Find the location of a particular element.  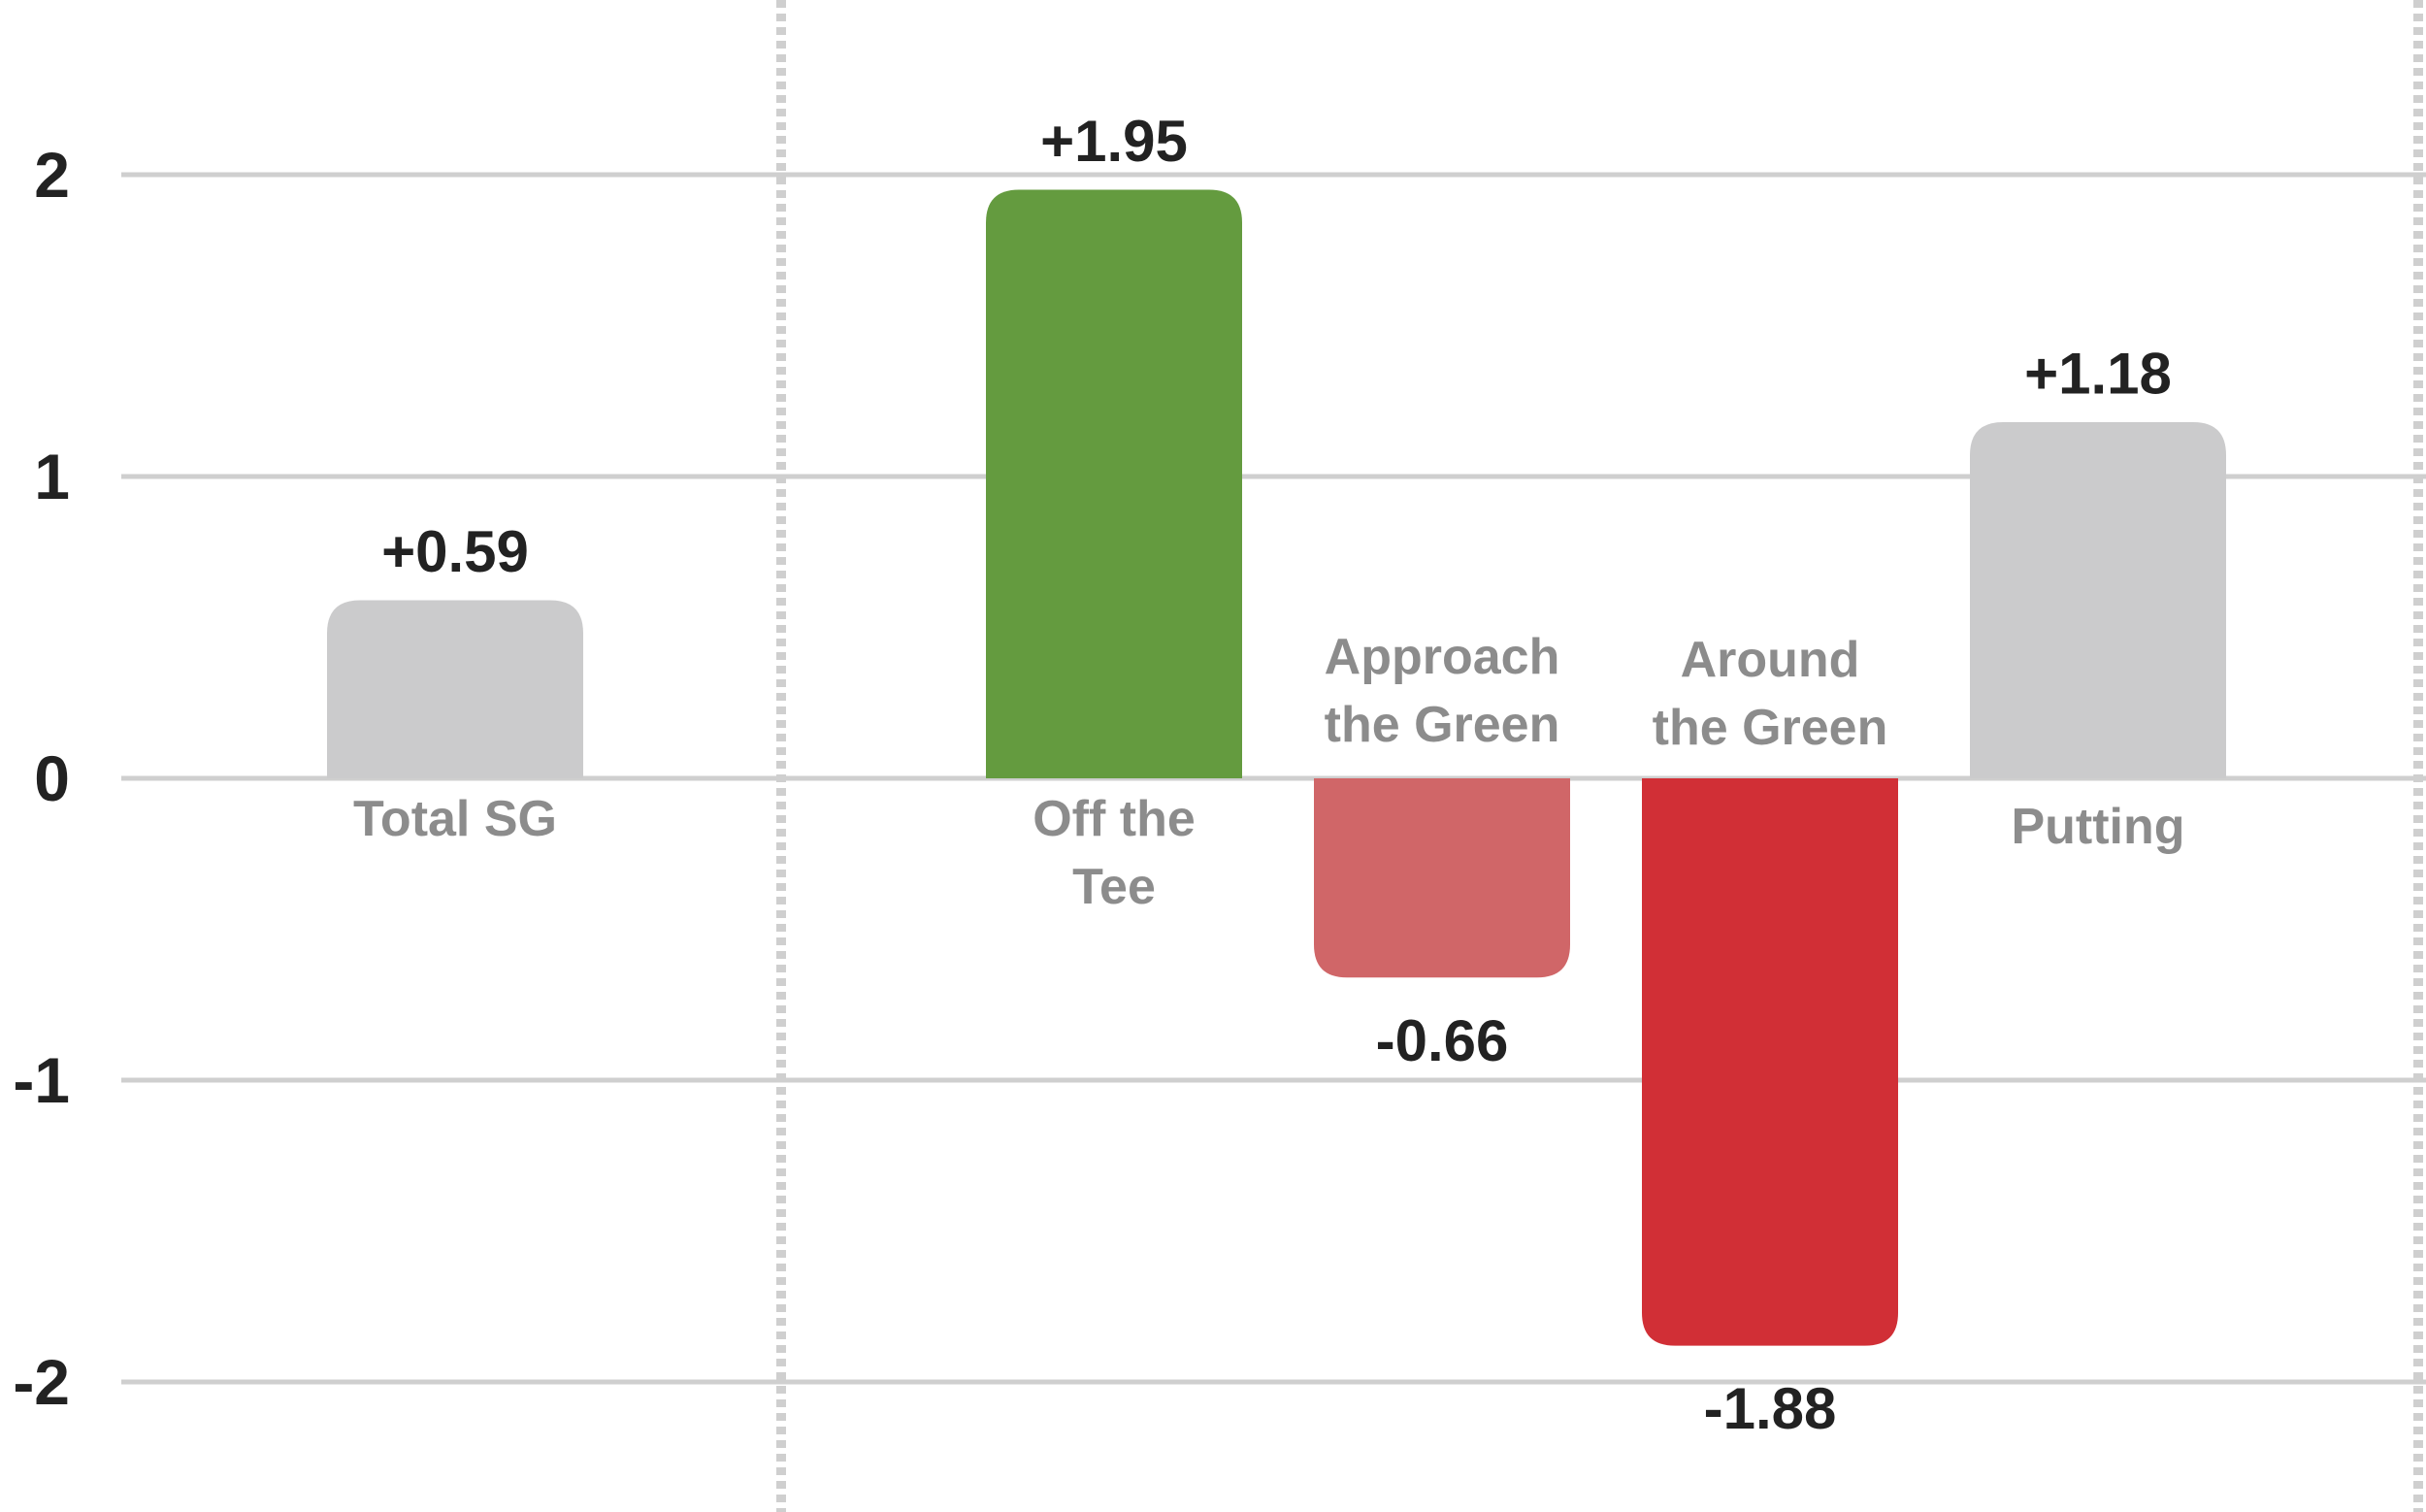

category-label-approach-the-green: Approach the Green is located at coordinates (1442, 691).